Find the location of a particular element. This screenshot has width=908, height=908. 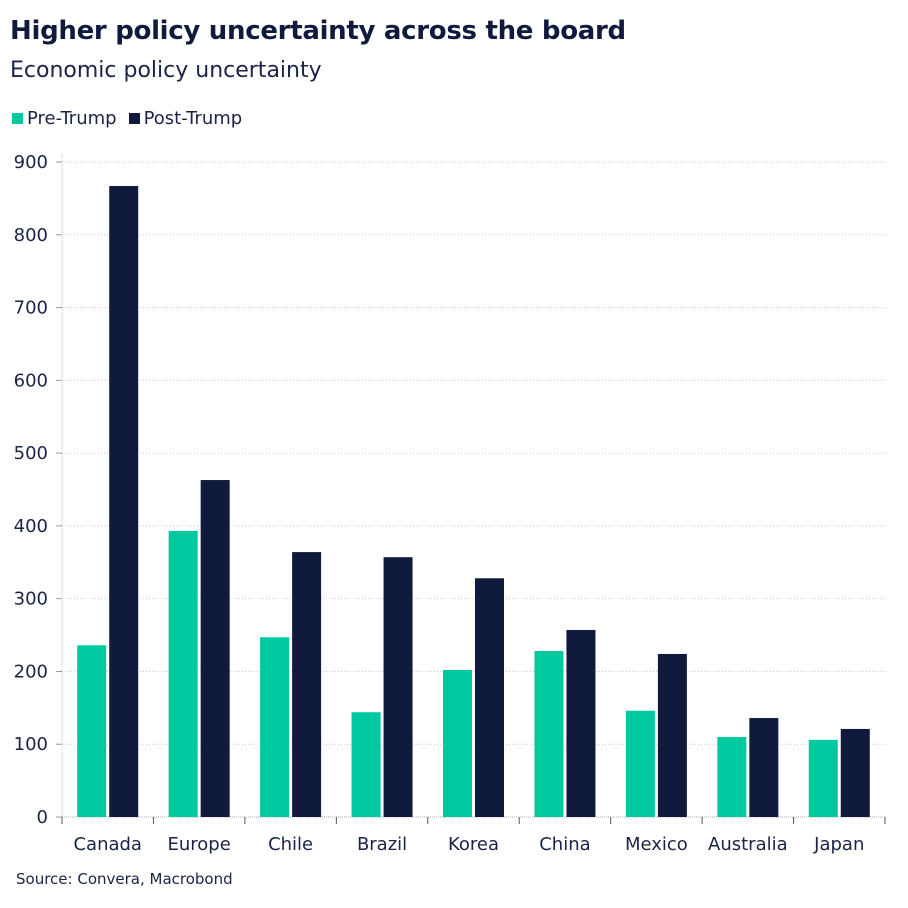

x-tick-label: Japan is located at coordinates (838, 844).